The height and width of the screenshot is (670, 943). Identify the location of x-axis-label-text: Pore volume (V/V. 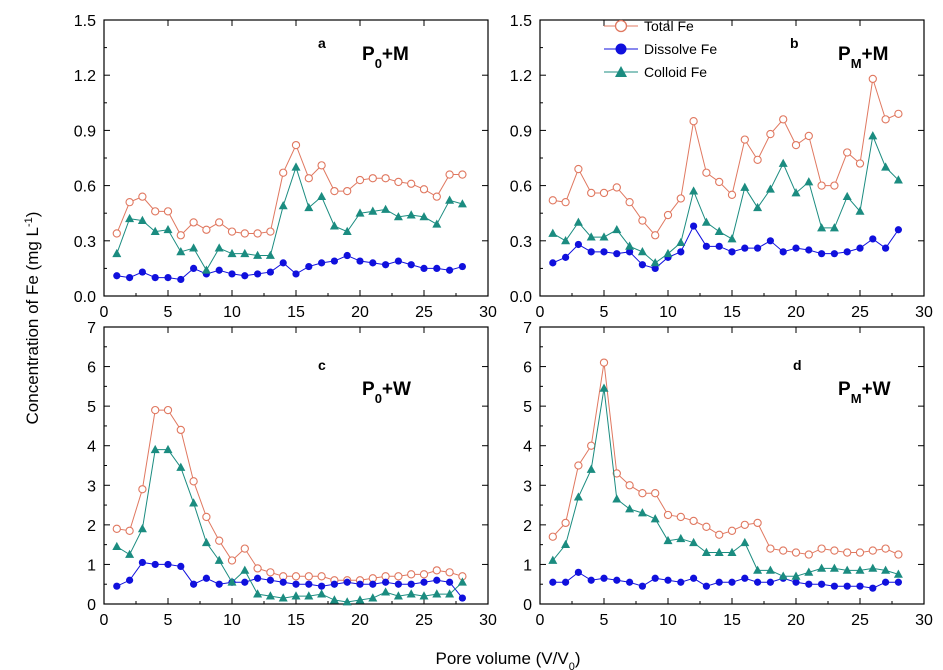
(502, 658).